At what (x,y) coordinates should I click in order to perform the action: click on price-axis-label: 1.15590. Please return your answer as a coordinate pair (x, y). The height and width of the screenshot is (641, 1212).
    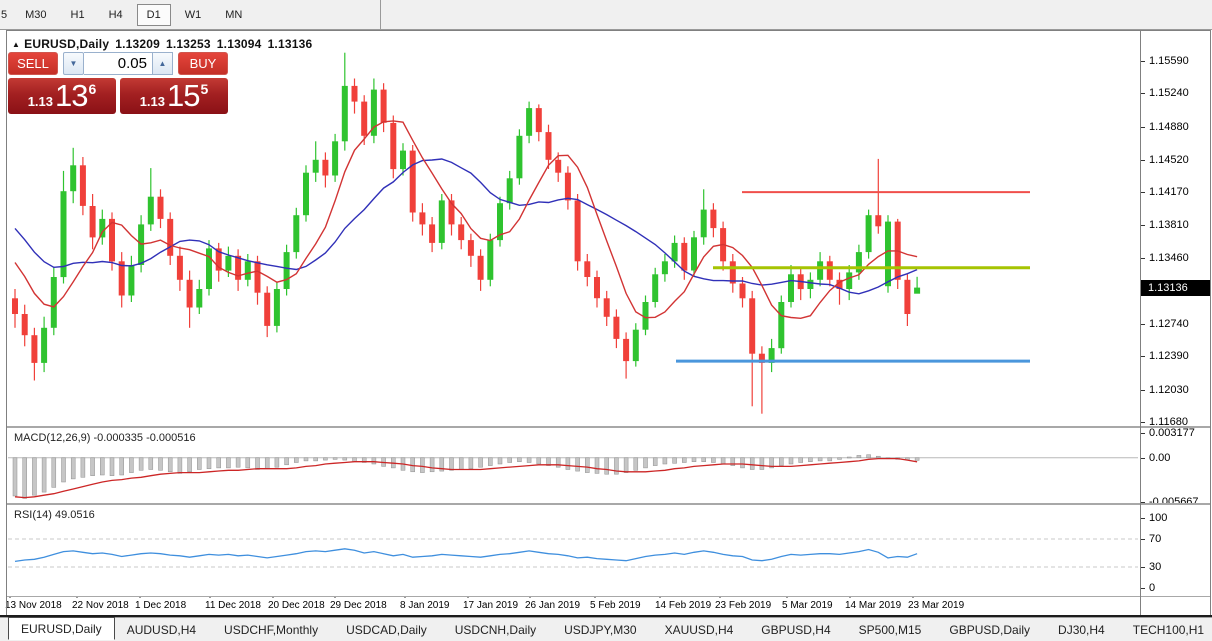
    Looking at the image, I should click on (1169, 61).